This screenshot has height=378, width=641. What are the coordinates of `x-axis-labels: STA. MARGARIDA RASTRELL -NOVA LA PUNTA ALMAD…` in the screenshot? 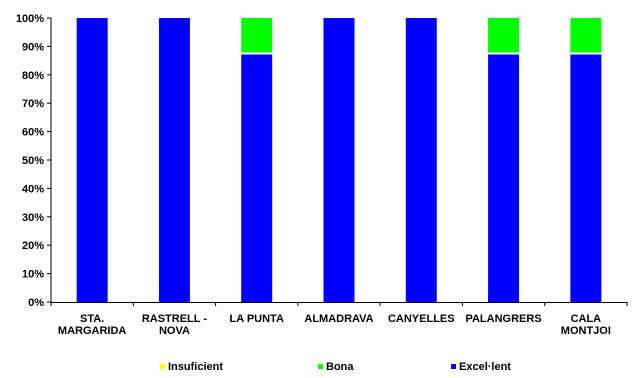 It's located at (334, 325).